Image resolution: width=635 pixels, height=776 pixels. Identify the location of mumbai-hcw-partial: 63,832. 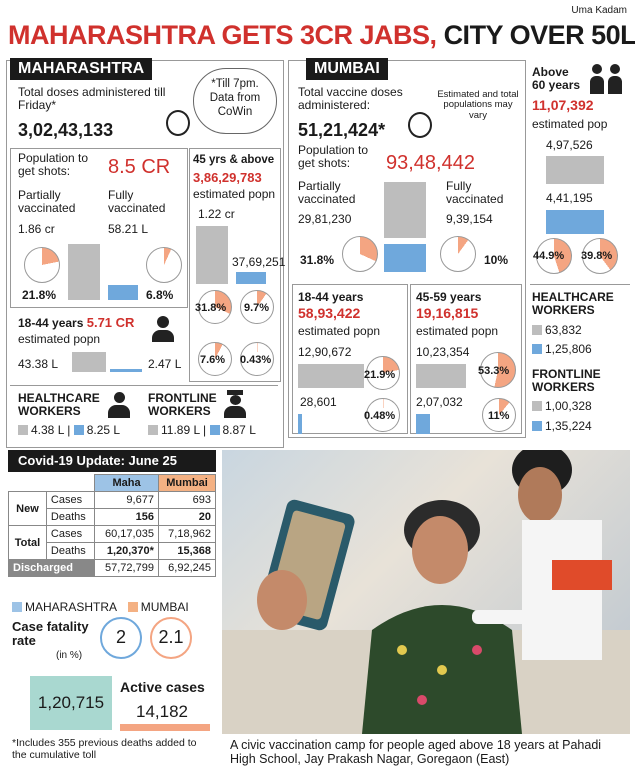
(563, 330).